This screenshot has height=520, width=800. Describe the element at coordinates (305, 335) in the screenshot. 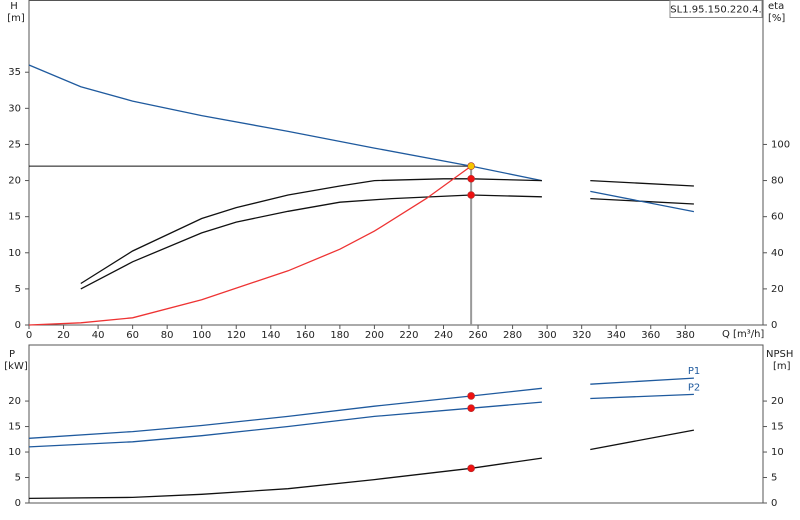

I see `x-tick-label: 160` at that location.